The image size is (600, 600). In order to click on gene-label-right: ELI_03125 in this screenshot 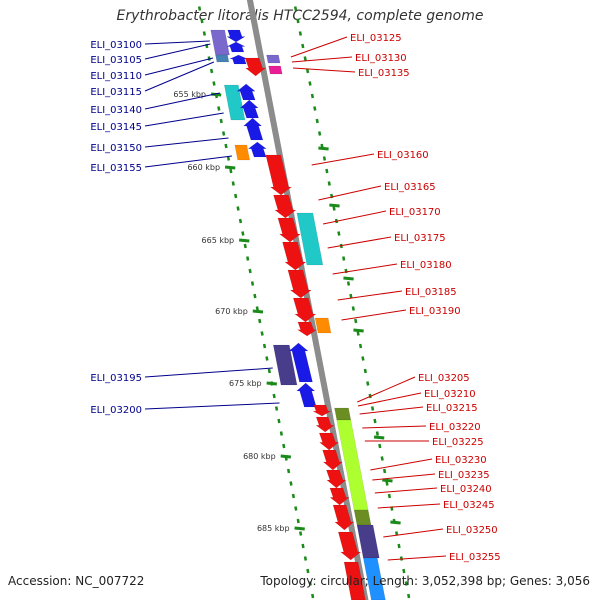, I will do `click(376, 38)`.